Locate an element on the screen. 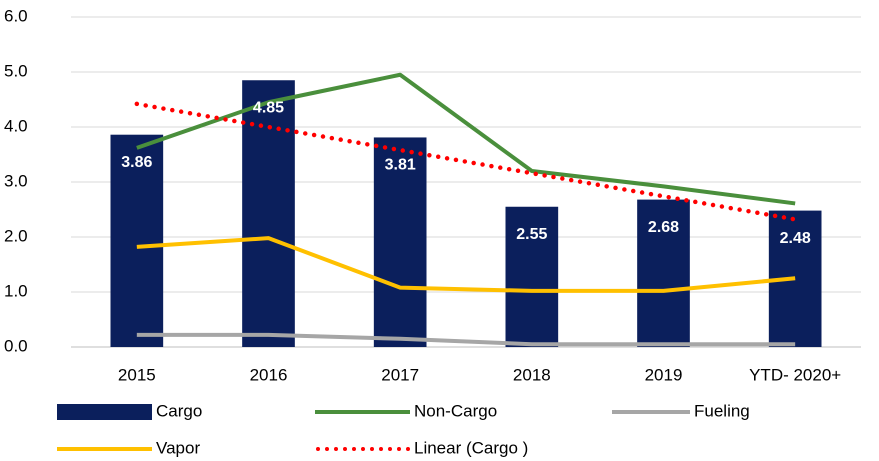 This screenshot has width=879, height=461. legend-label: Linear (Cargo ) is located at coordinates (471, 447).